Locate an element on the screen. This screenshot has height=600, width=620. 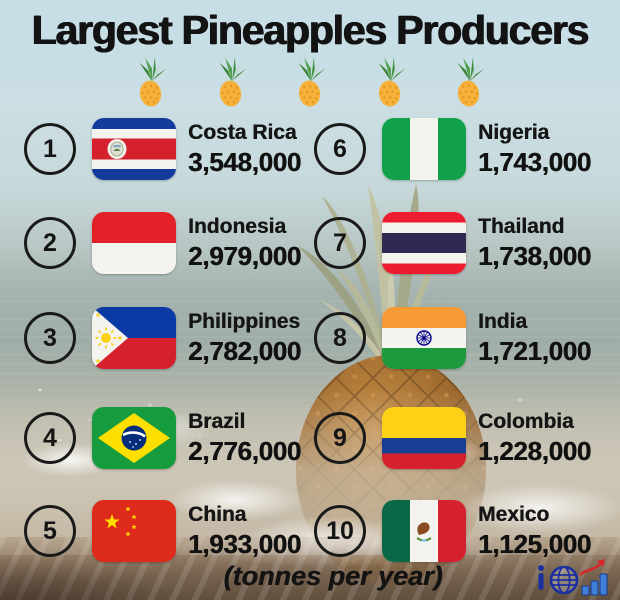
rank-badge: 1 is located at coordinates (50, 149).